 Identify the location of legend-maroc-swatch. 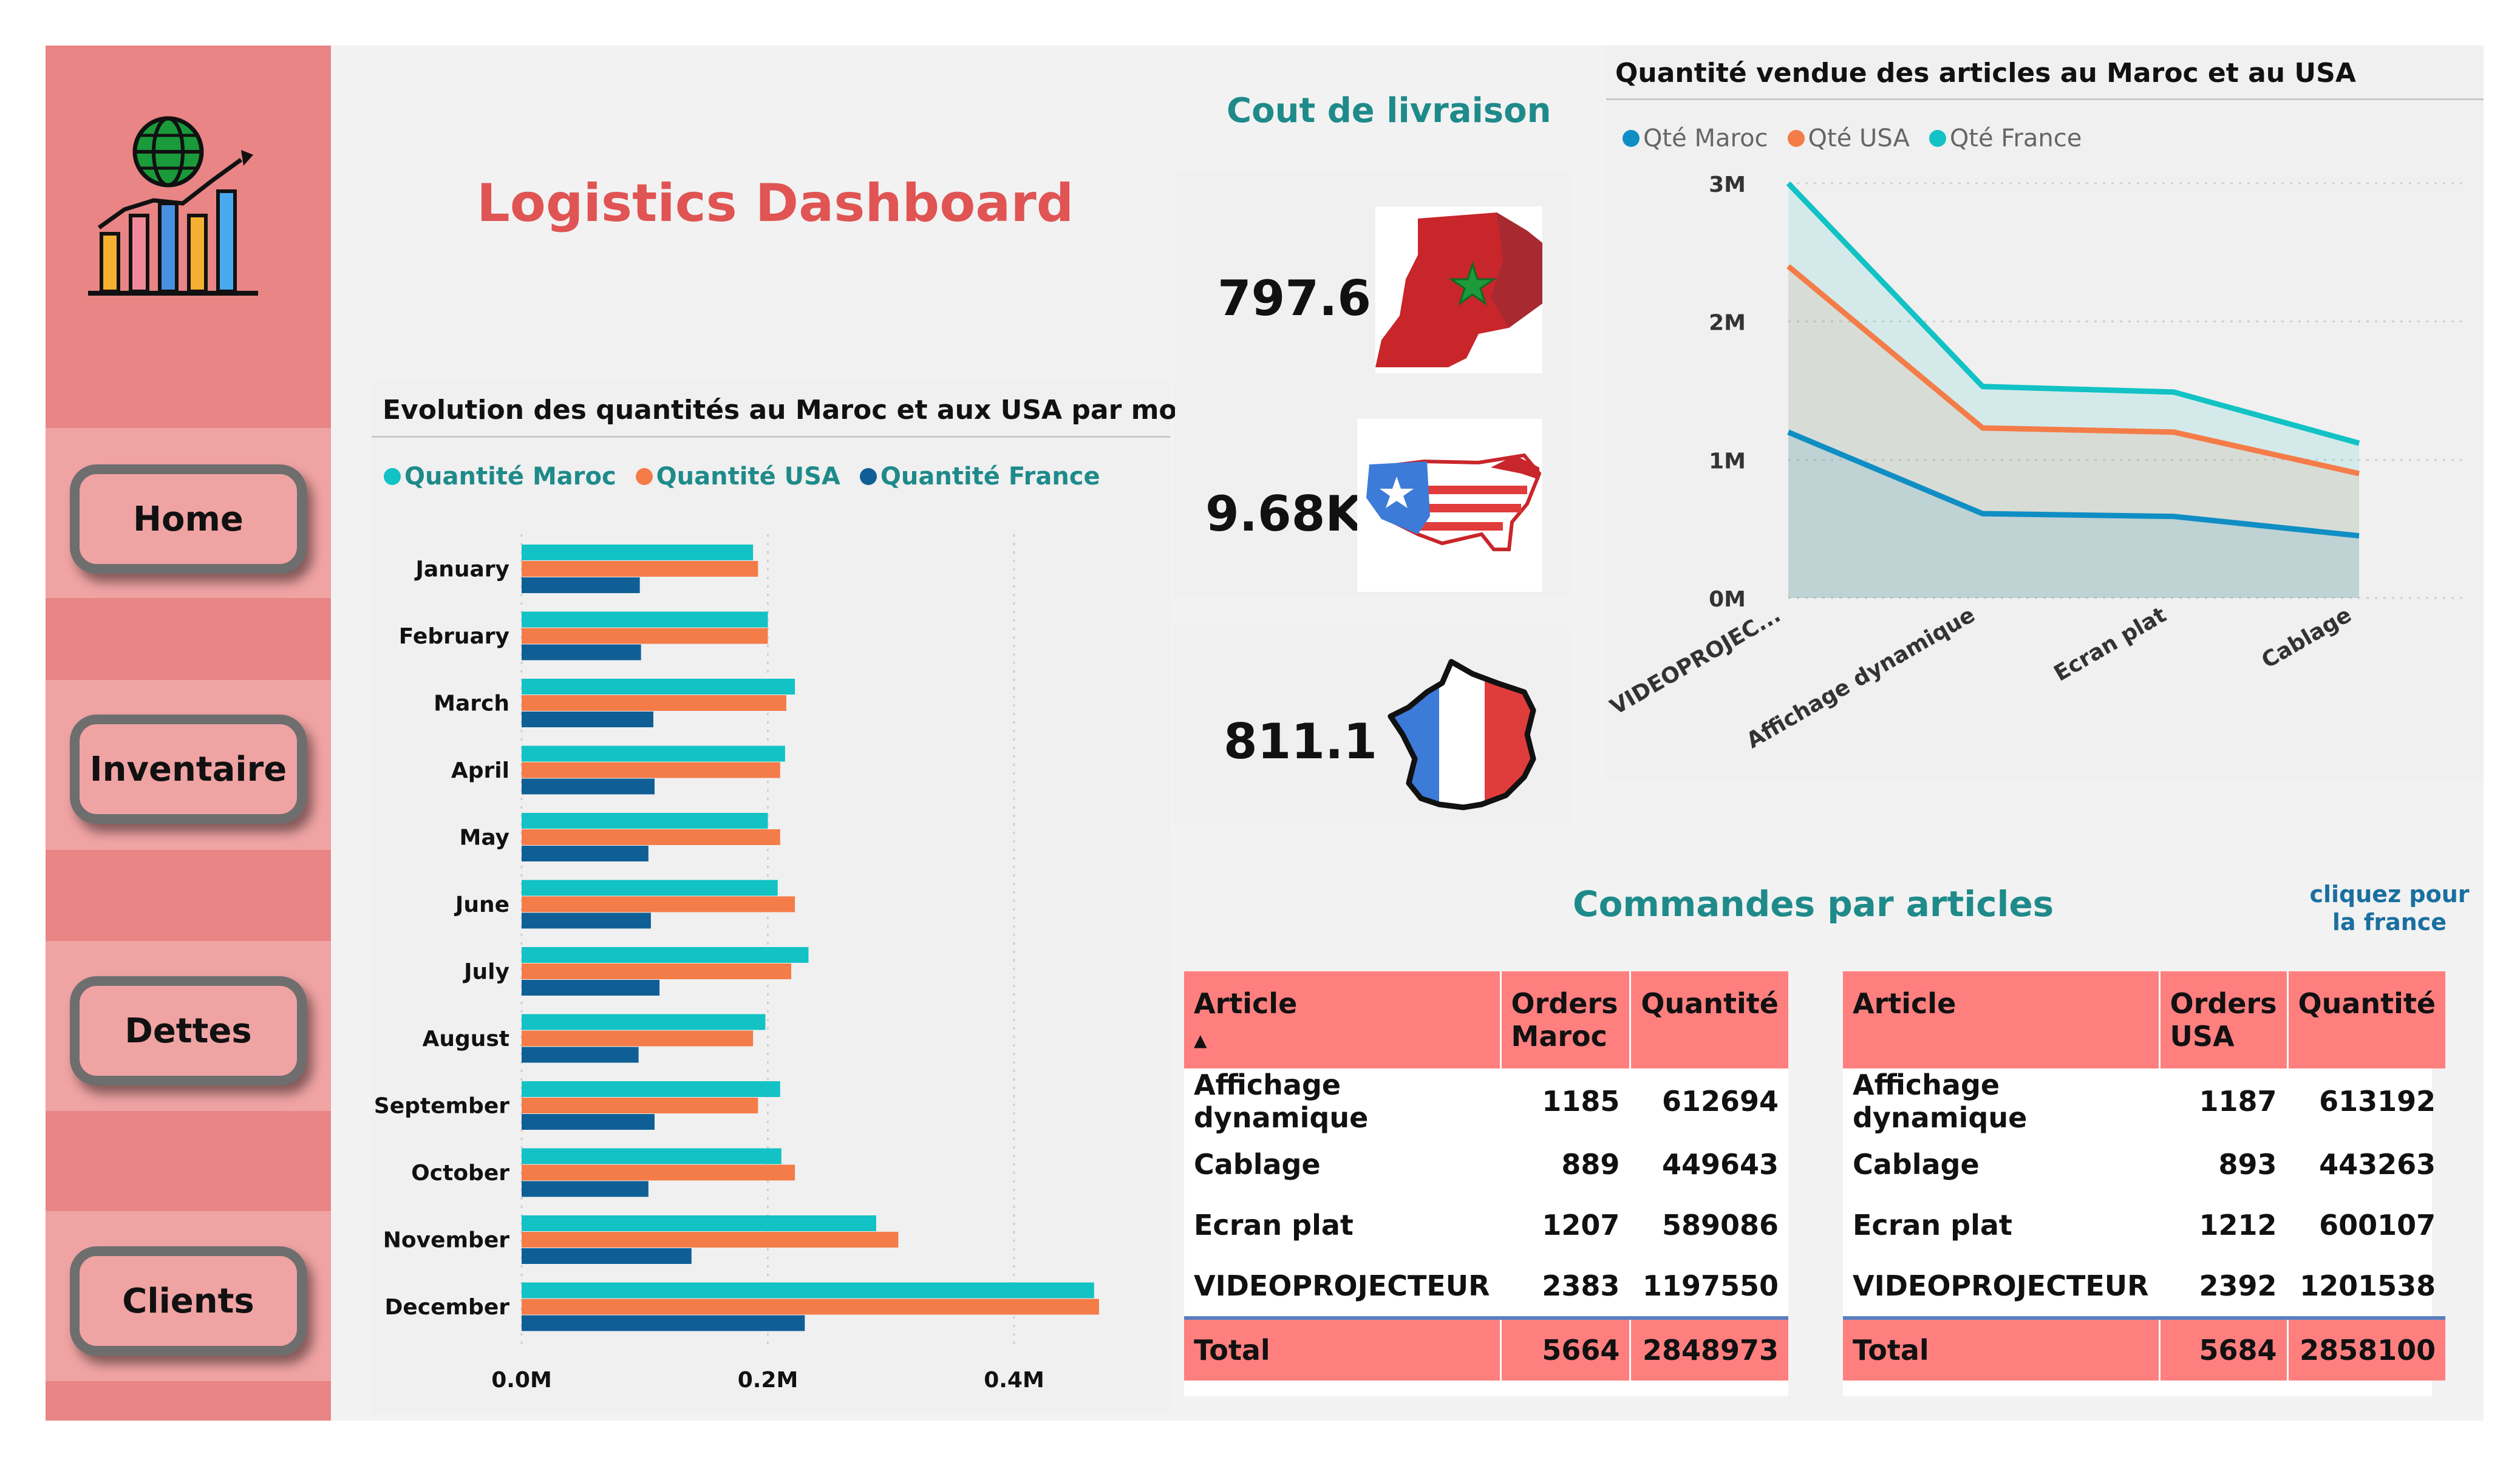
(392, 476).